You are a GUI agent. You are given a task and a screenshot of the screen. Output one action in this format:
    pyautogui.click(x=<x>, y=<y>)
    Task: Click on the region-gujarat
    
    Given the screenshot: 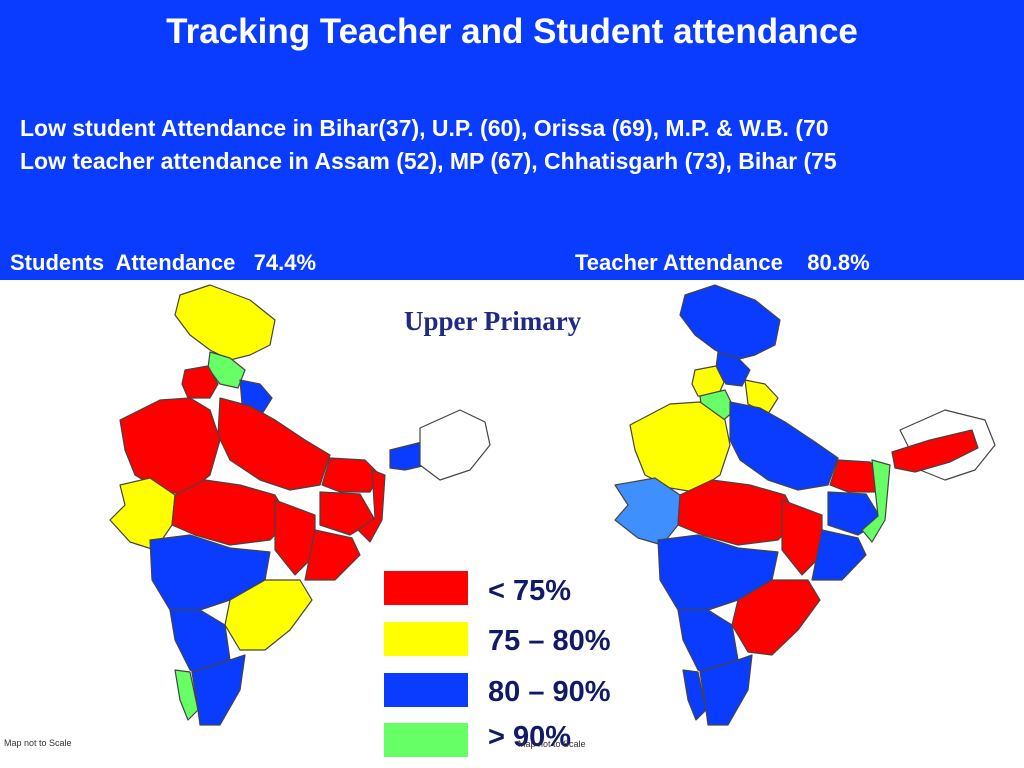 What is the action you would take?
    pyautogui.click(x=647, y=511)
    